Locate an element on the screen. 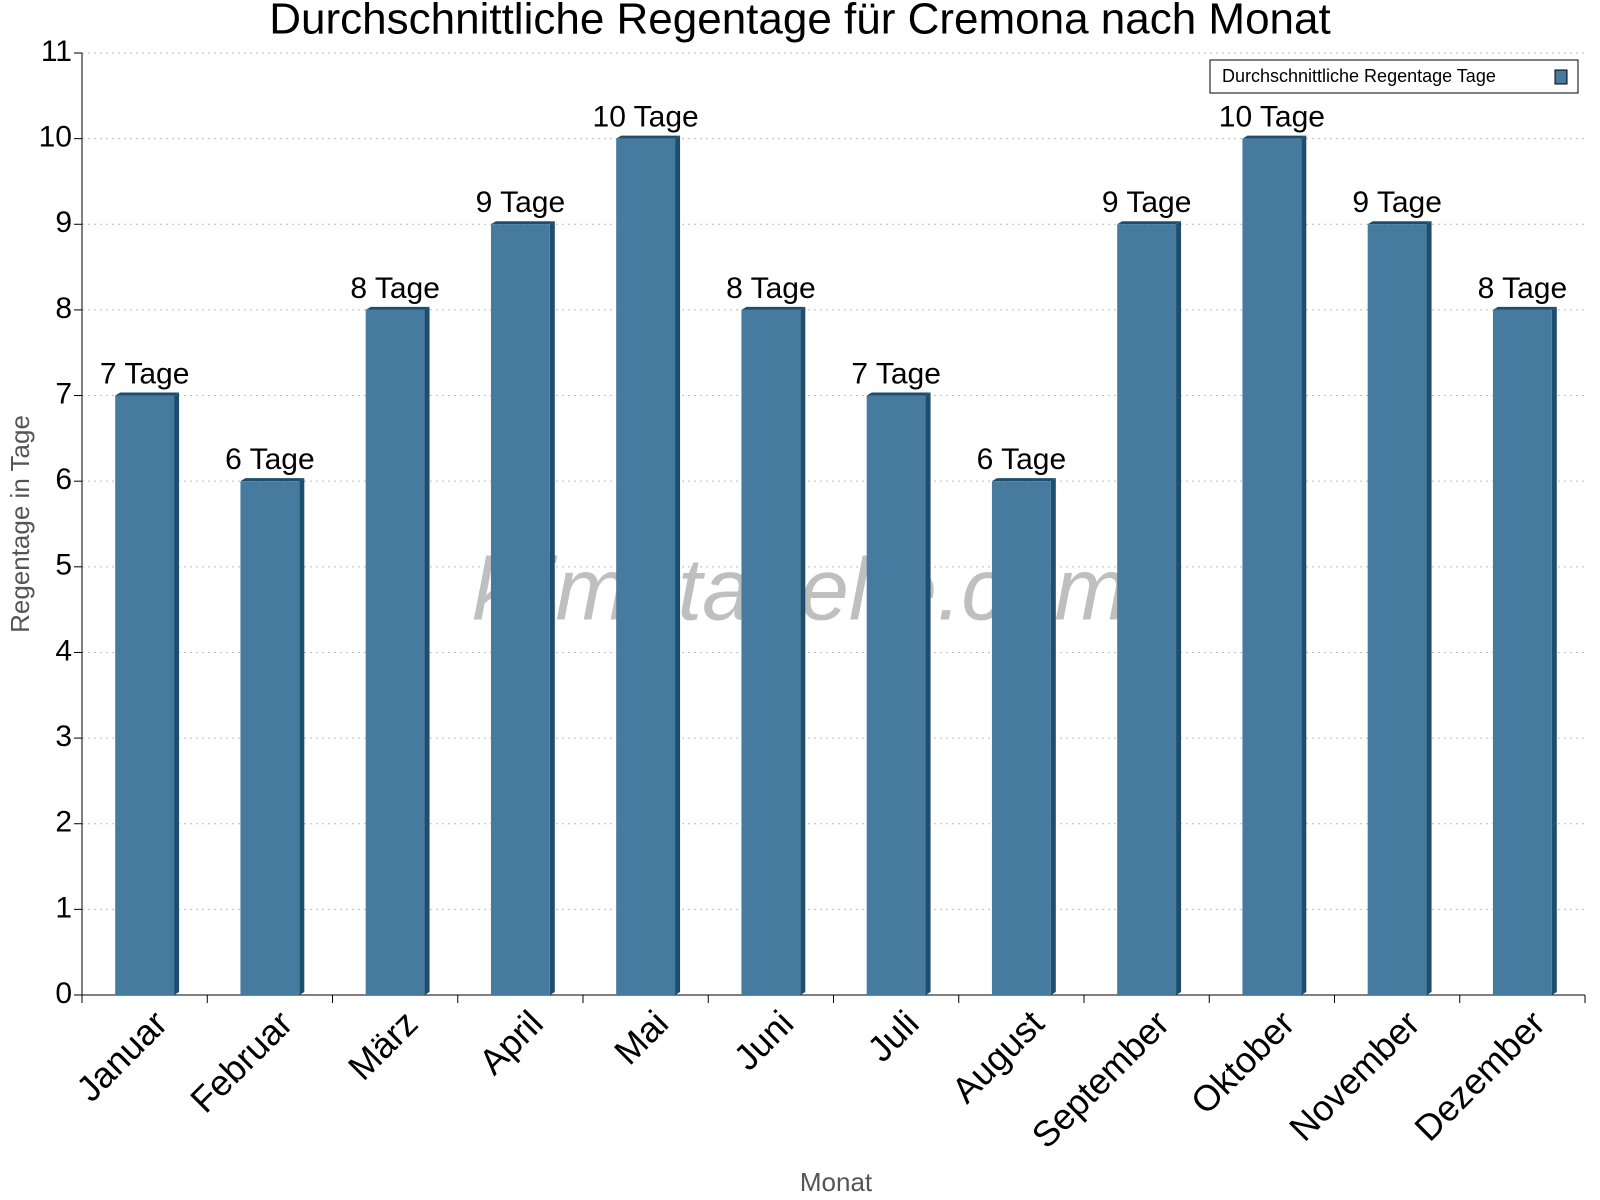 This screenshot has height=1200, width=1600. y-tick-label: 10 is located at coordinates (55, 137).